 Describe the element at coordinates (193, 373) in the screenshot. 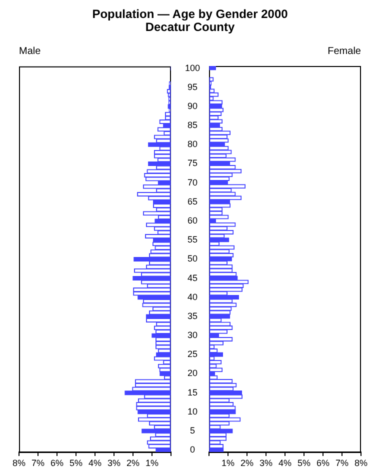

I see `y-tick-label: 20` at that location.